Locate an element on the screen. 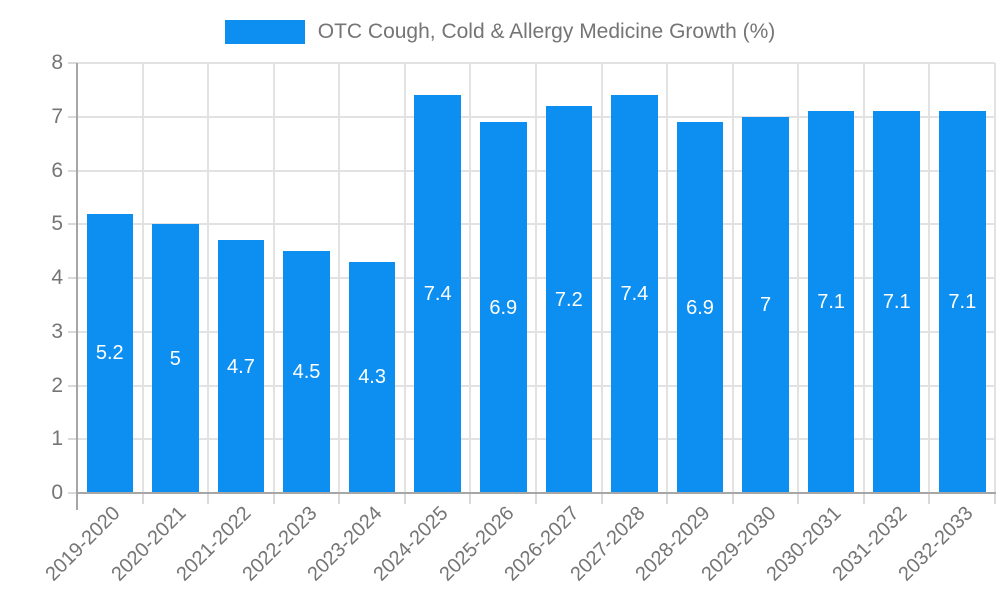  bar-2025-2026: 6.9 is located at coordinates (503, 307).